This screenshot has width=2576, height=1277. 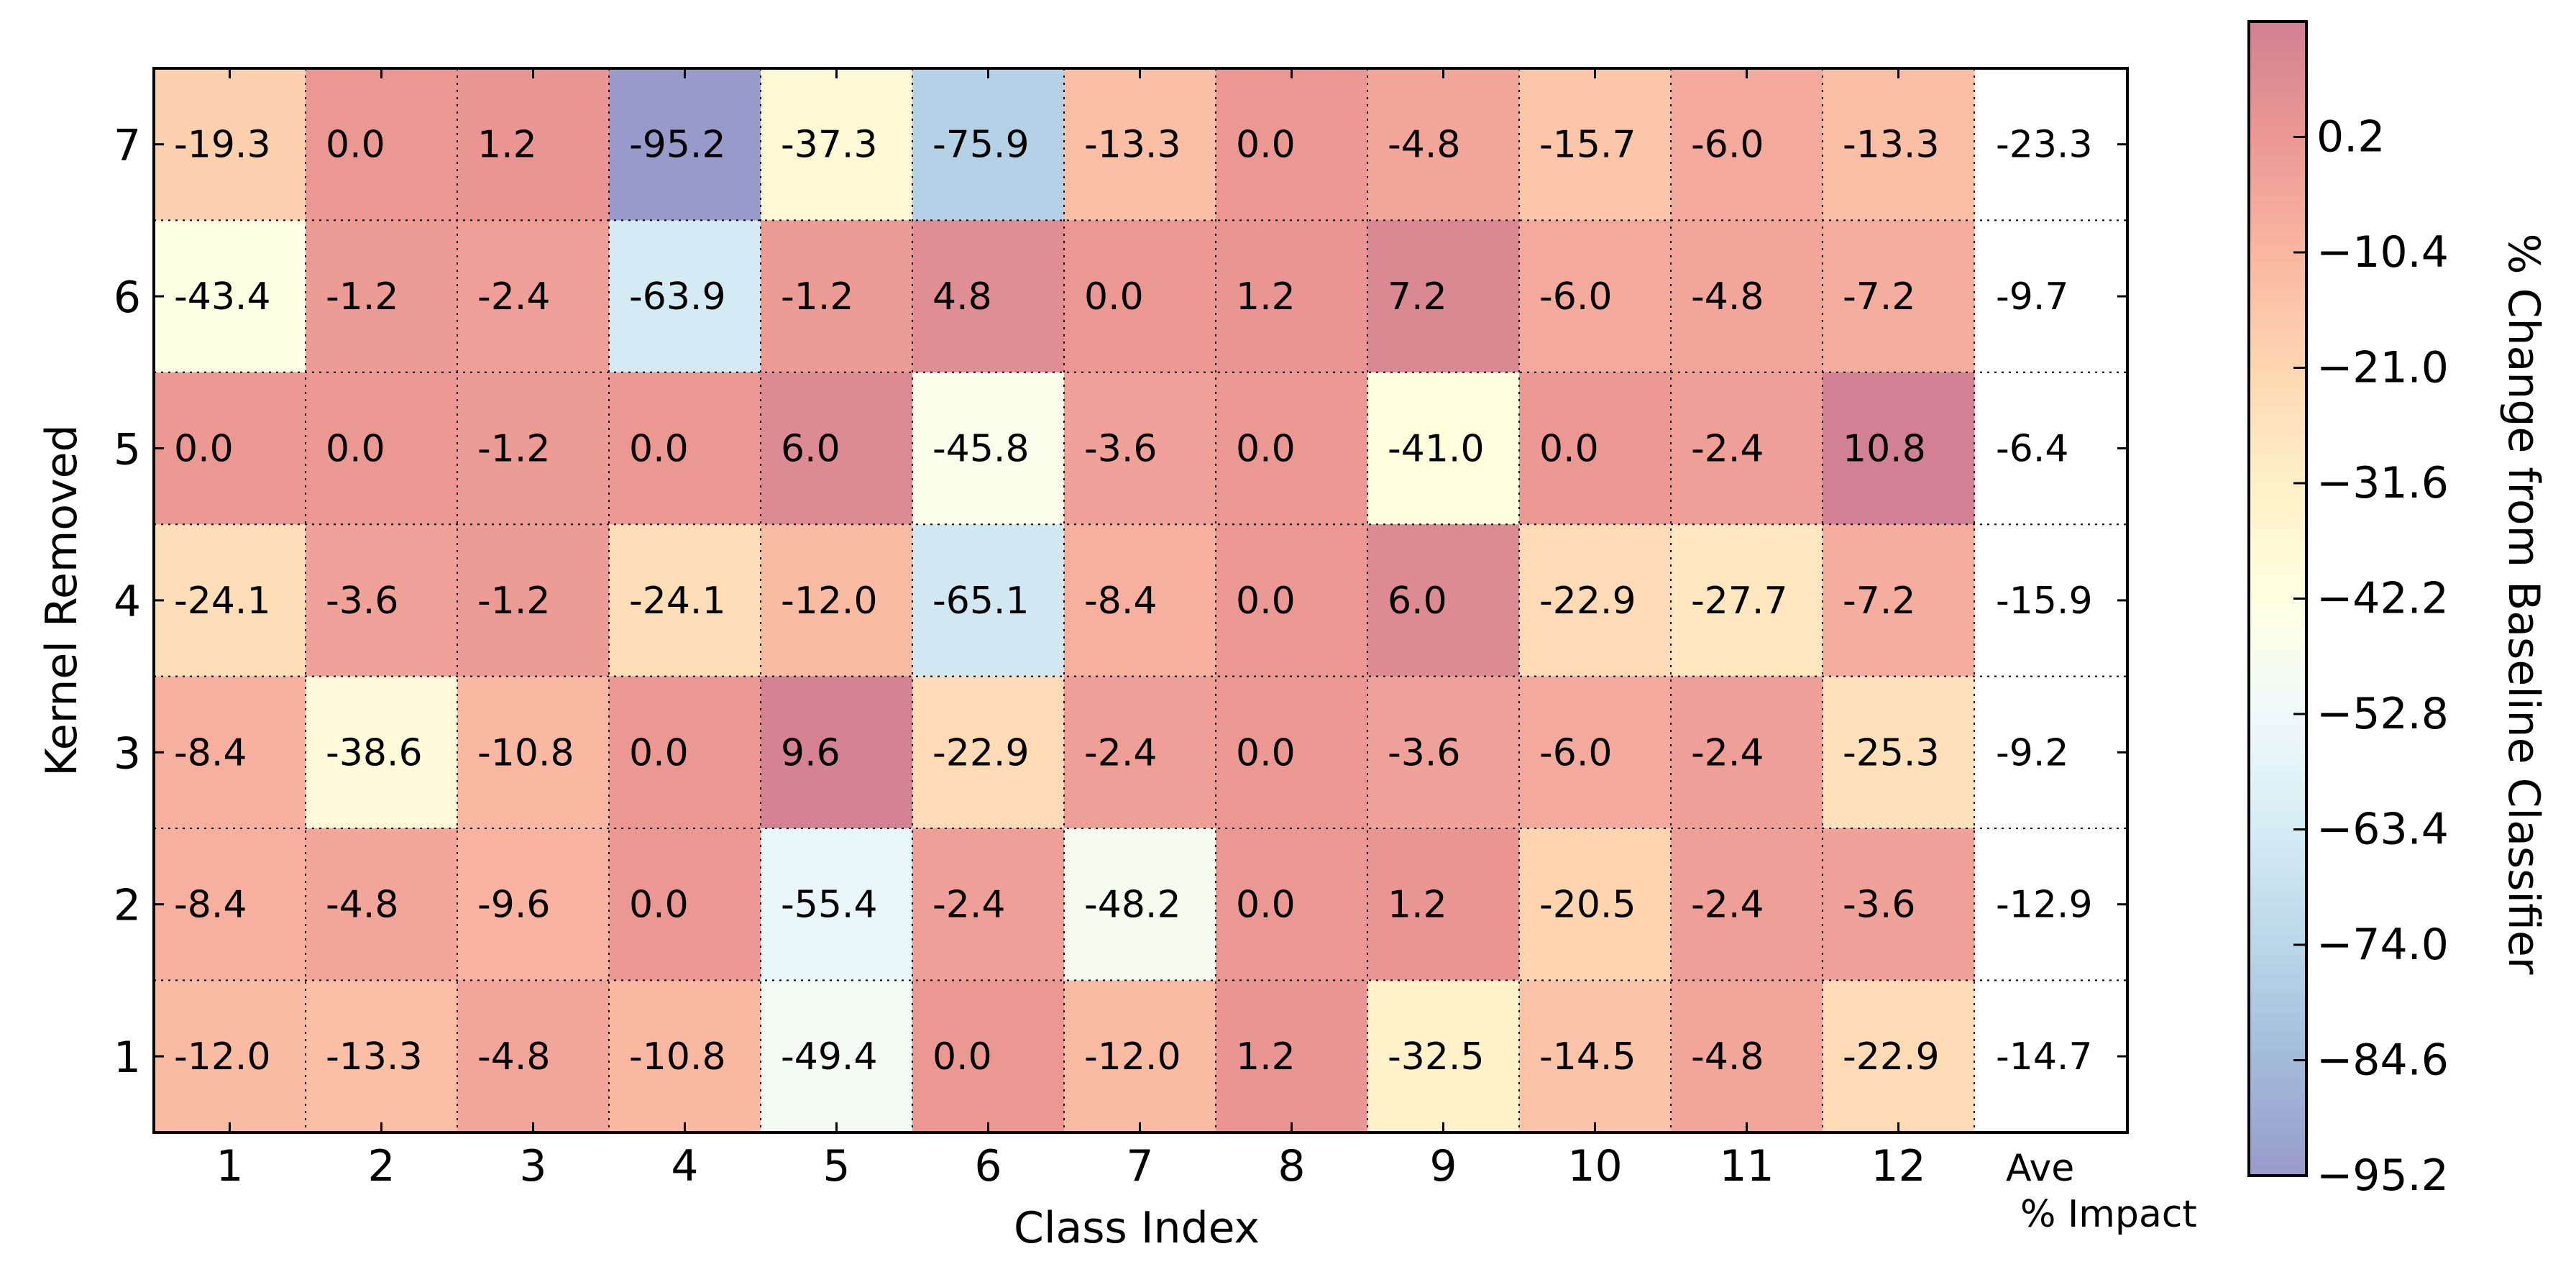 What do you see at coordinates (2045, 905) in the screenshot?
I see `row-average-label: -12.9` at bounding box center [2045, 905].